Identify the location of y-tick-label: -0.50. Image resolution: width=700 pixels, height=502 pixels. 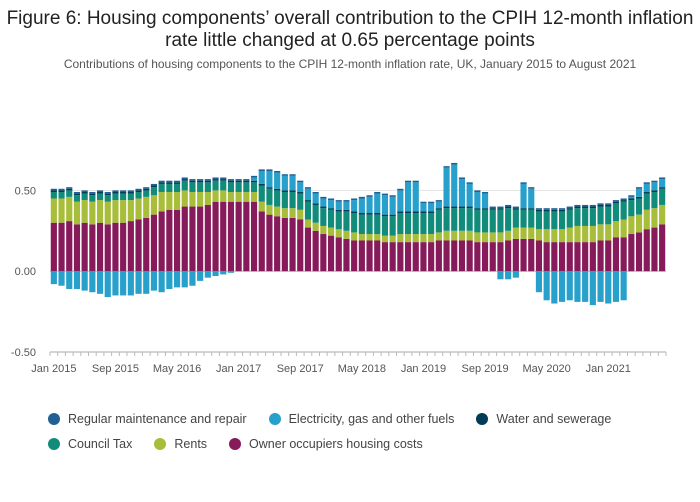
(23, 353).